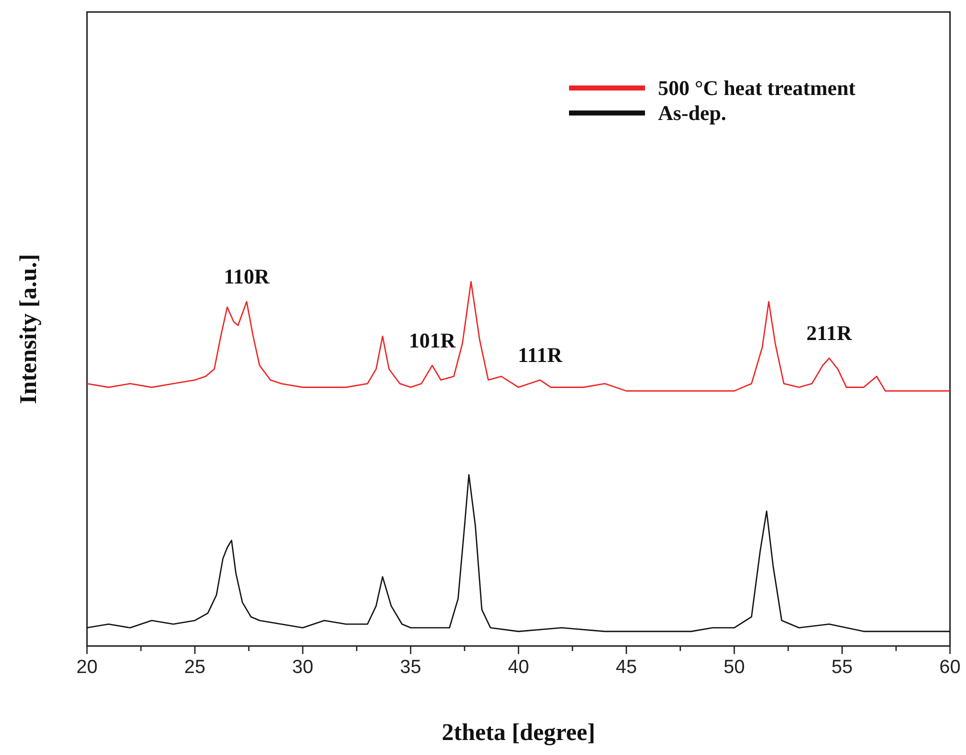 This screenshot has height=755, width=966. What do you see at coordinates (519, 667) in the screenshot?
I see `x-tick-label: 40` at bounding box center [519, 667].